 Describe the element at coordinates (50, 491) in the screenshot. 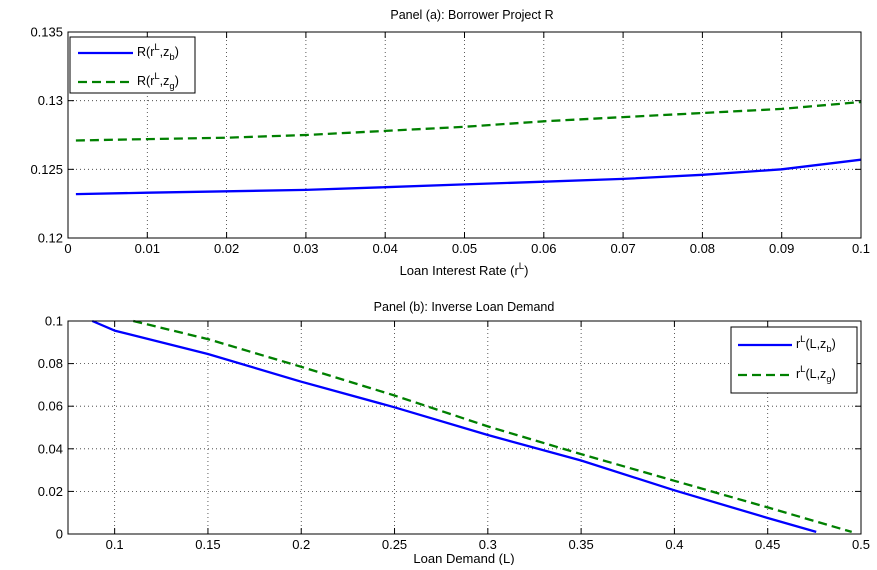

I see `panel-b-ytick-label-1: 0.02` at that location.